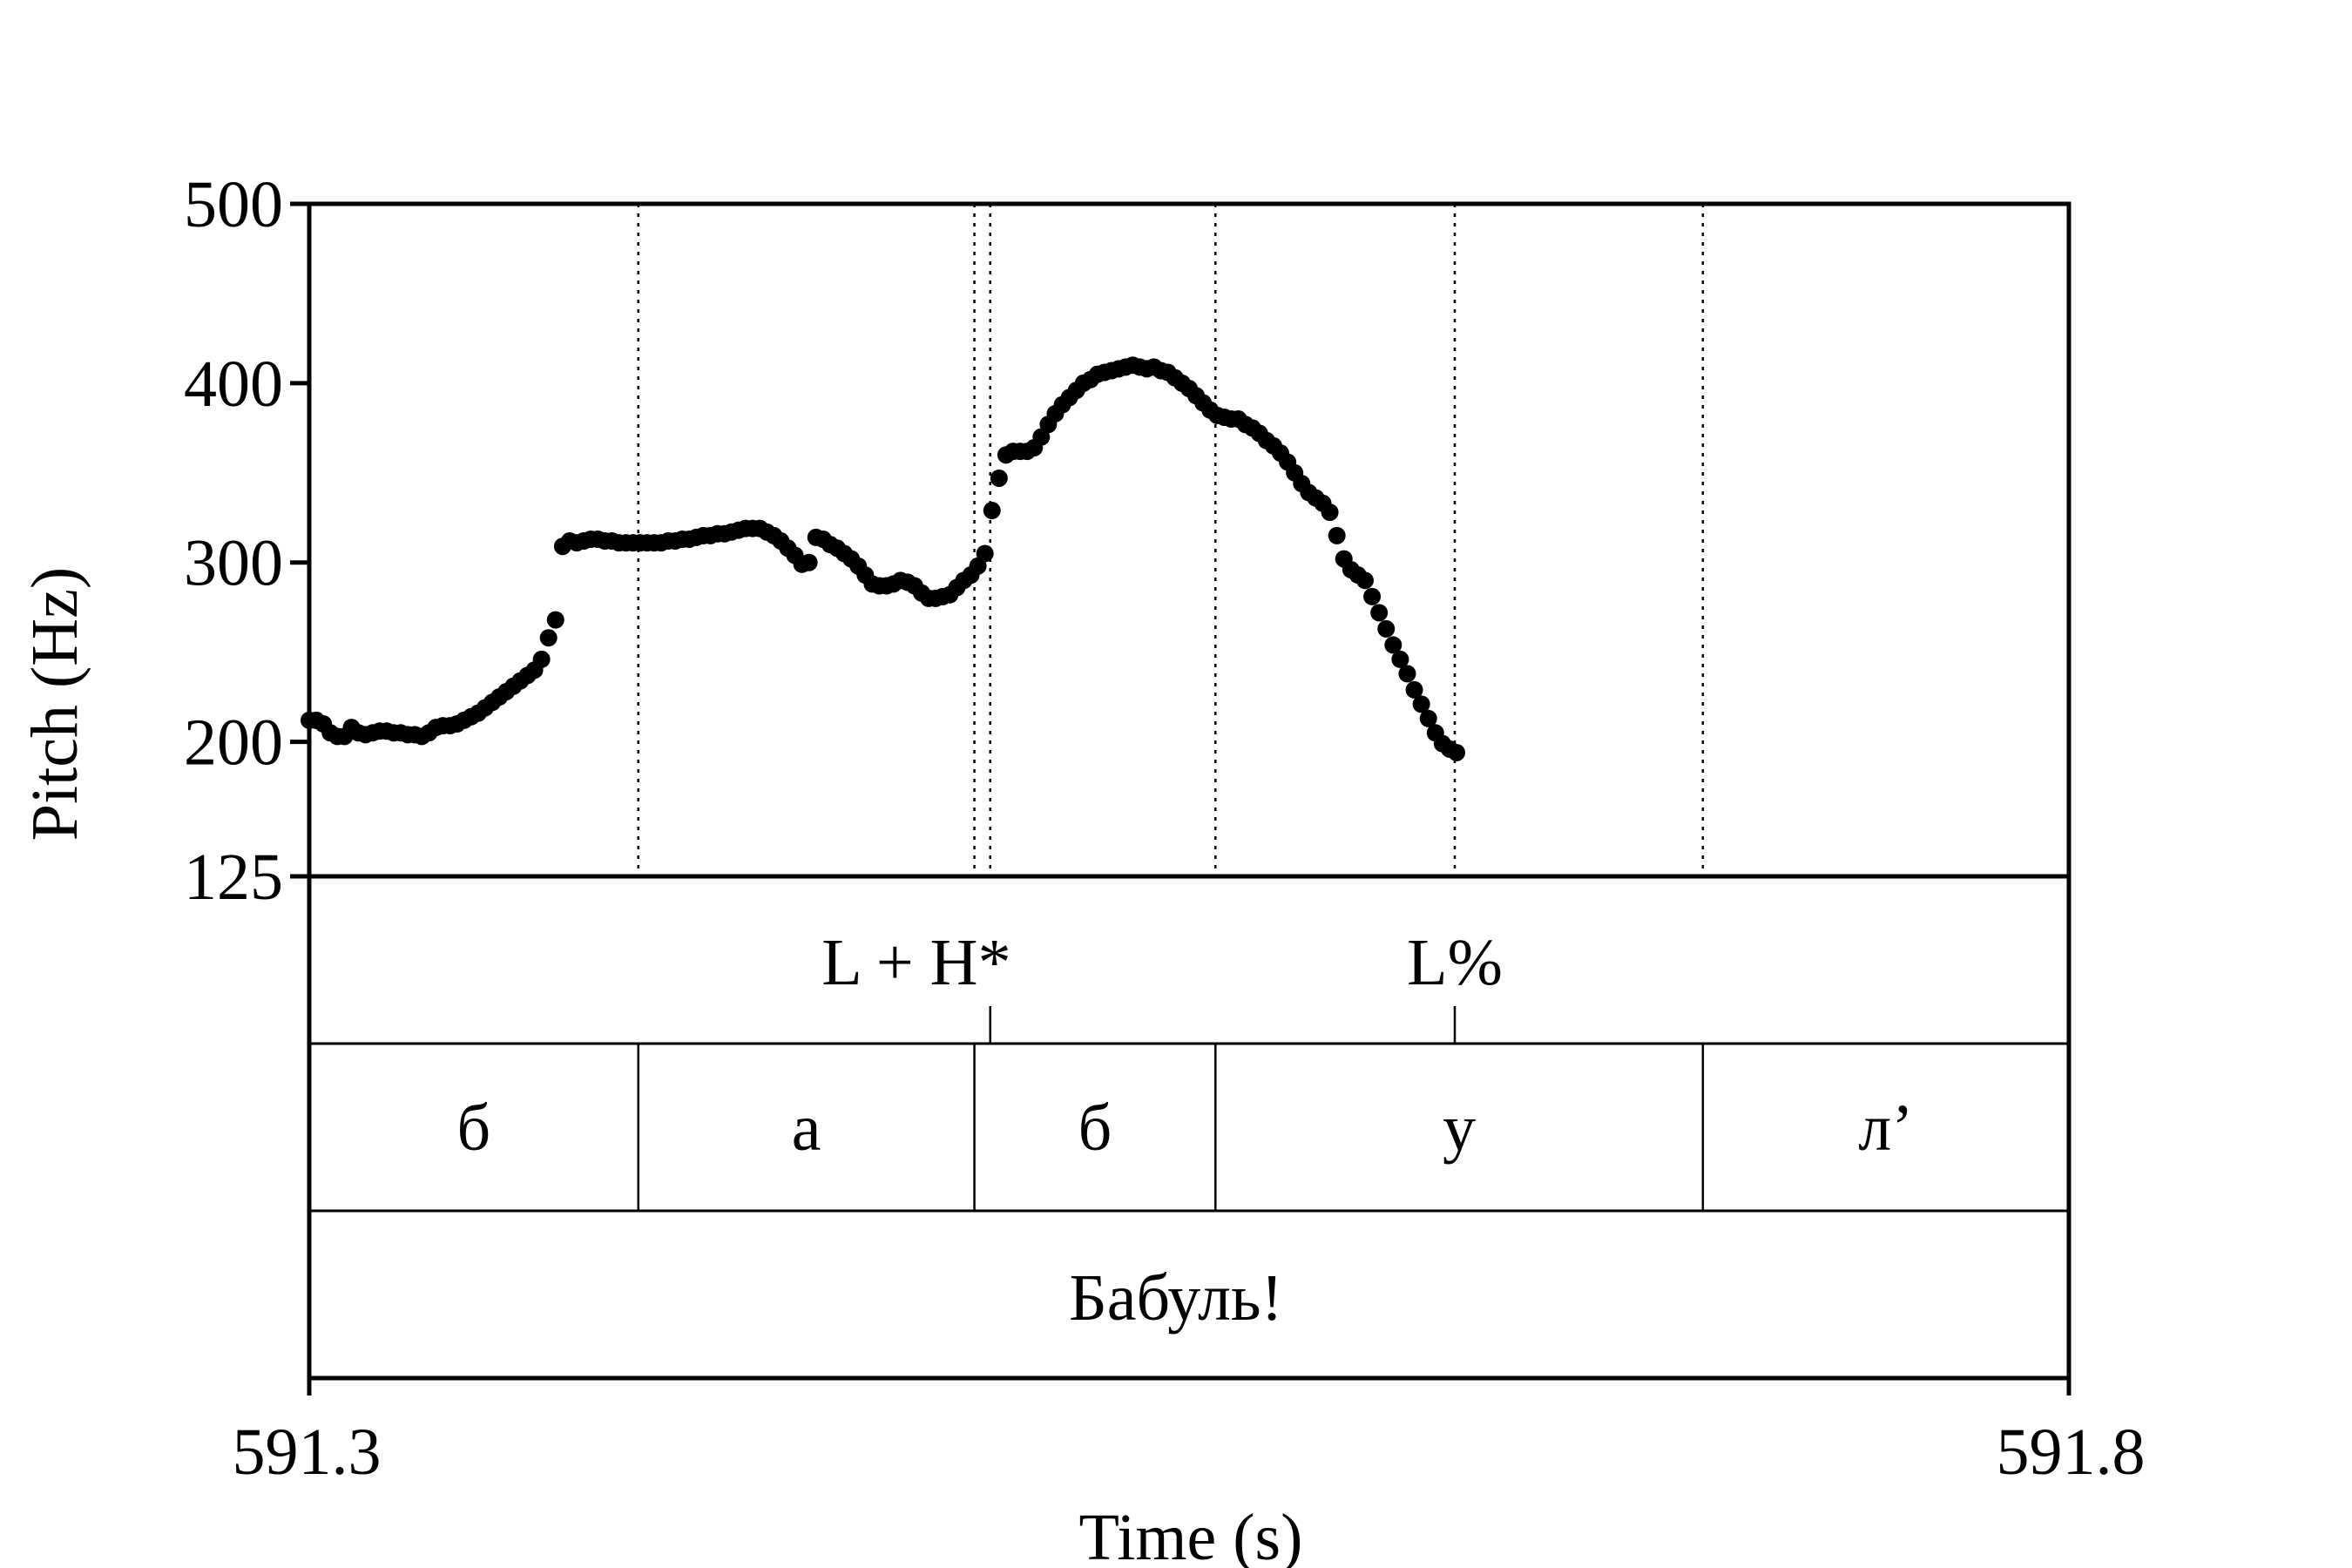 This screenshot has height=1568, width=2352. Describe the element at coordinates (233, 743) in the screenshot. I see `y-tick-label: 200` at that location.